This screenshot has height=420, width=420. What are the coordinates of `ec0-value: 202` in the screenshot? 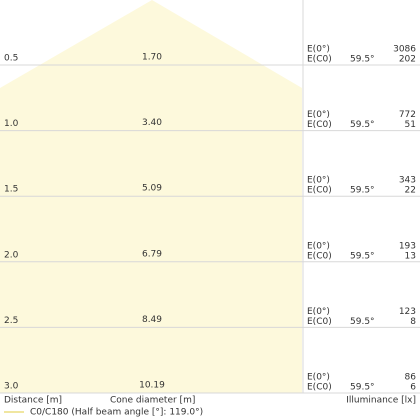 It's located at (407, 60).